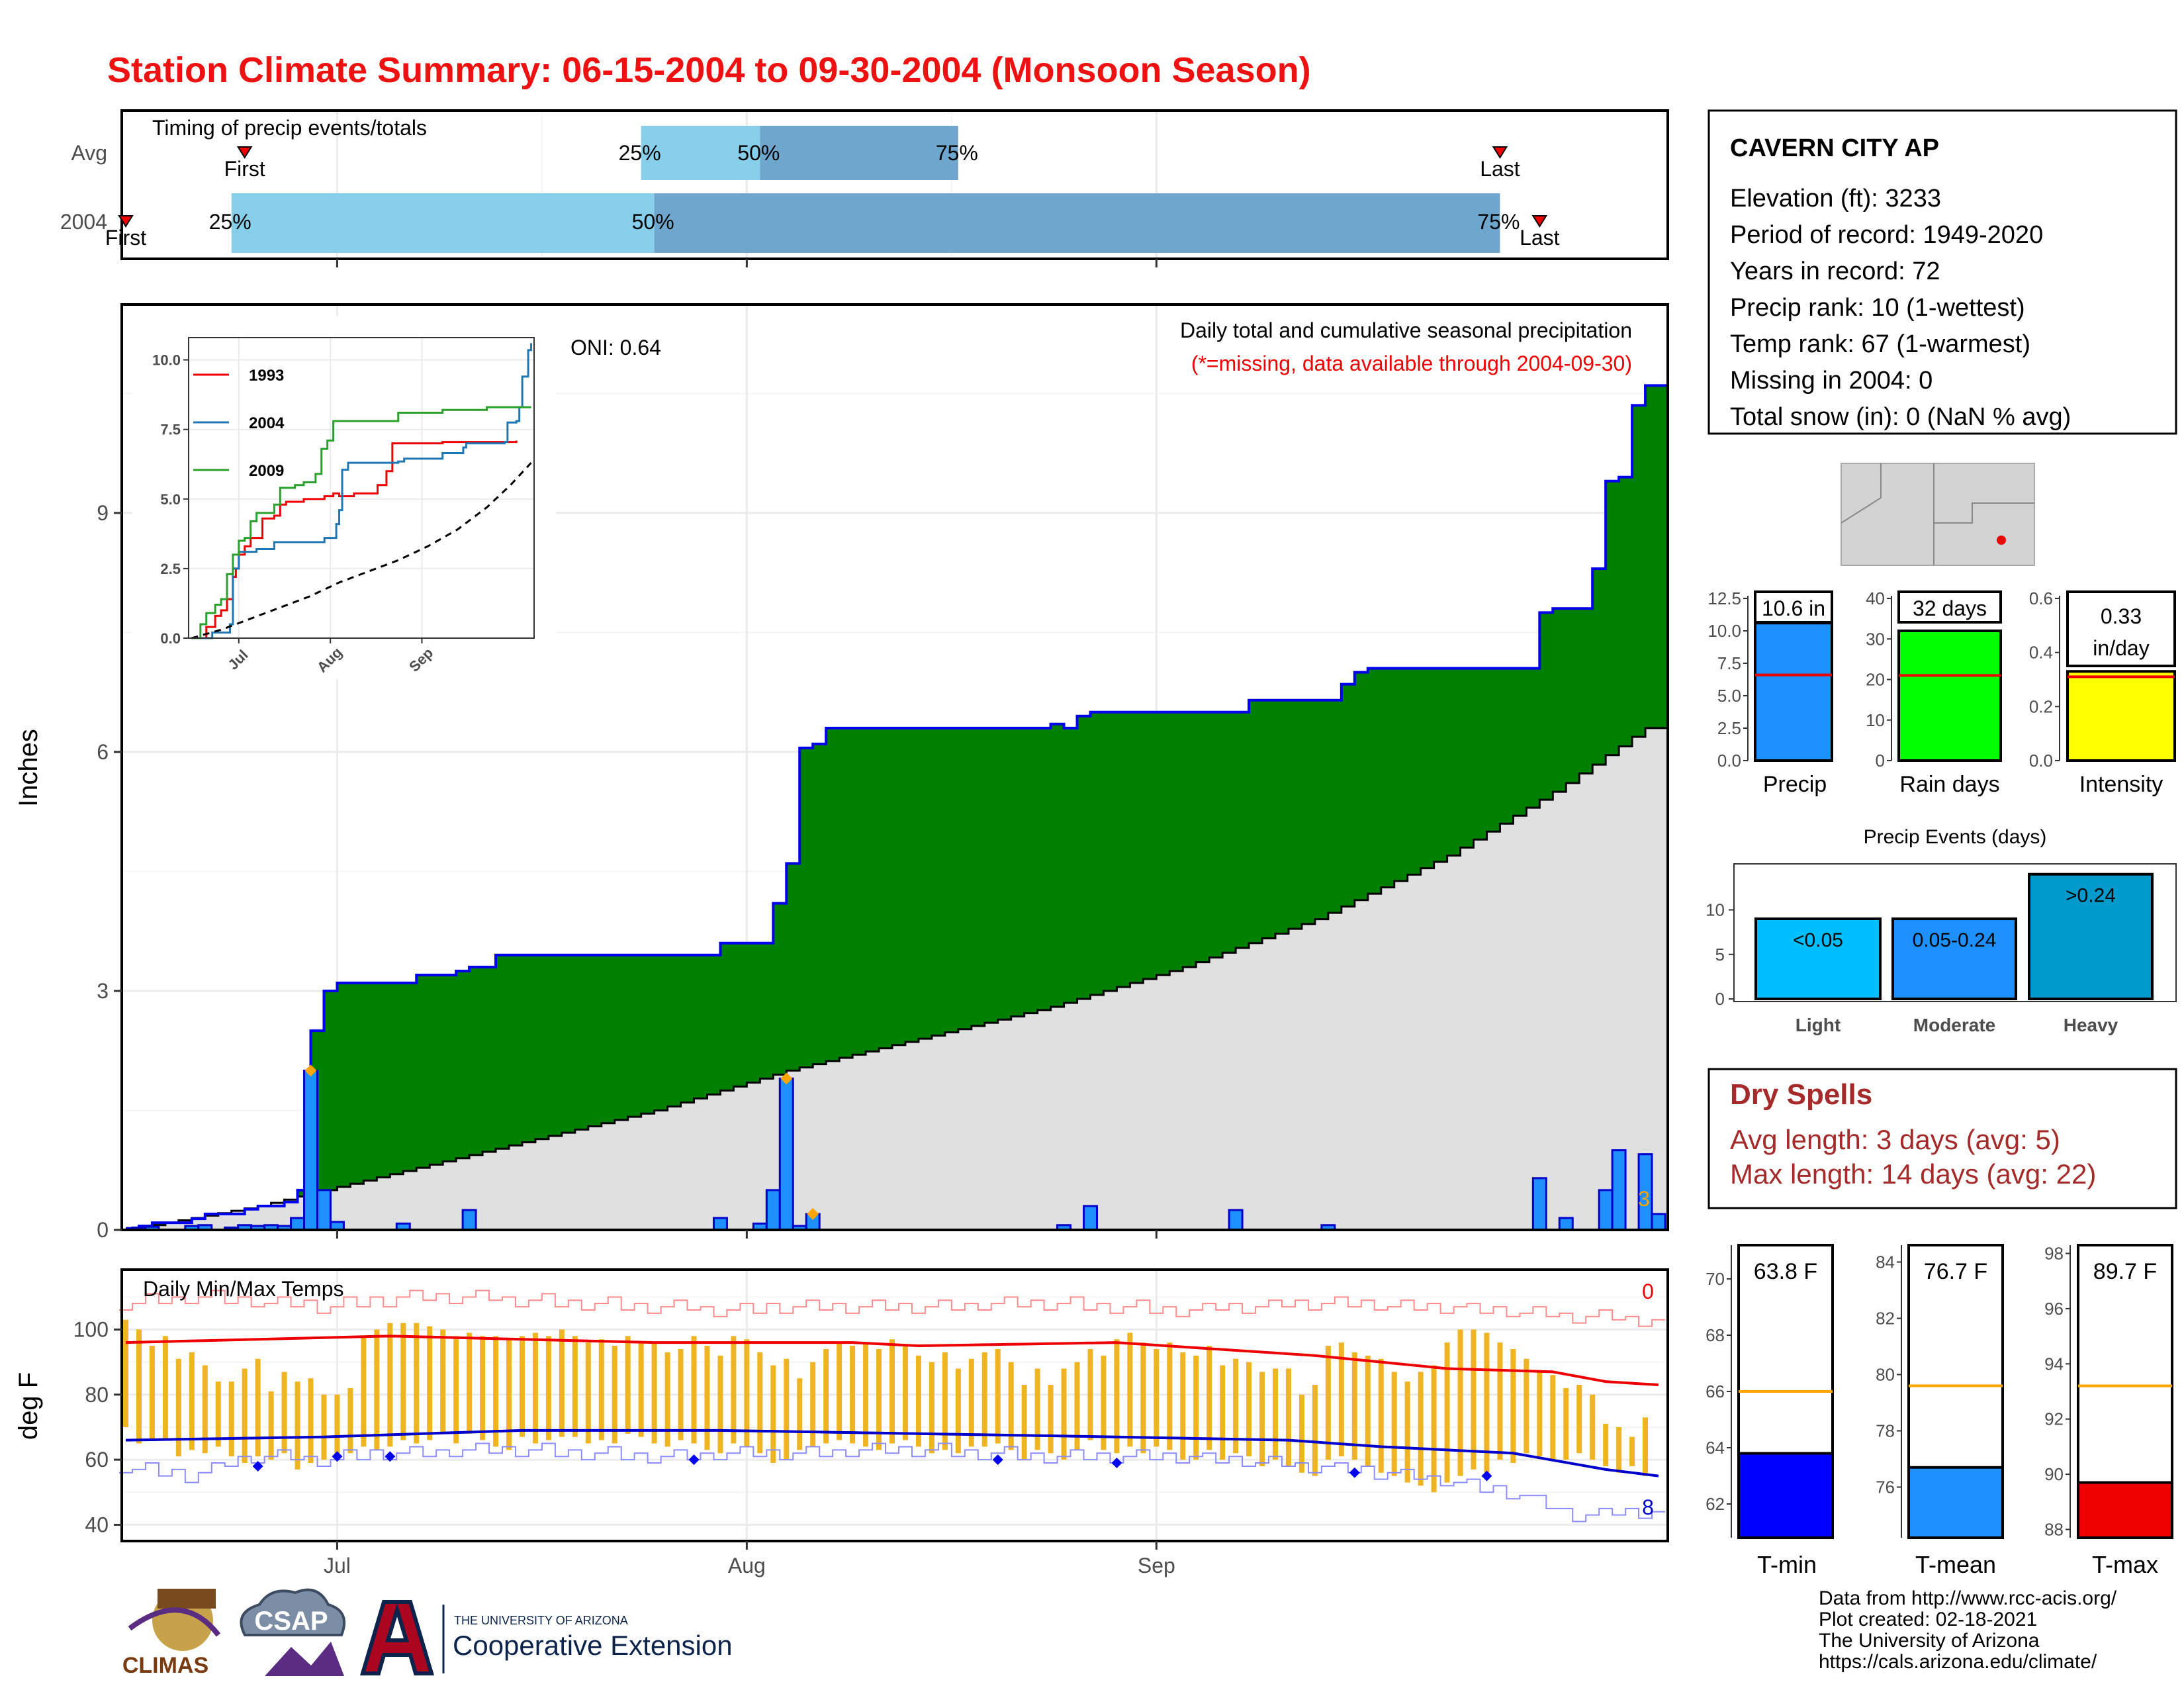  Describe the element at coordinates (1984, 513) in the screenshot. I see `state-border-south` at that location.